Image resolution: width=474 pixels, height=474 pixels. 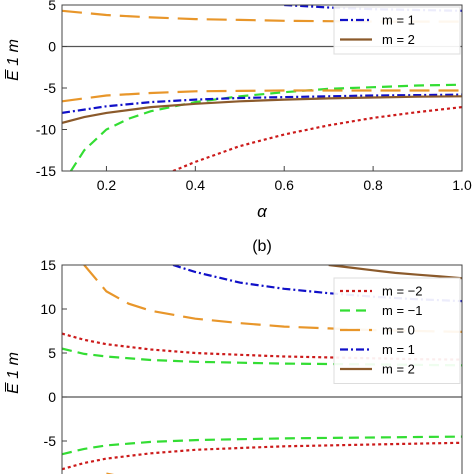 I want to click on legend-label: m = −2, so click(x=402, y=291).